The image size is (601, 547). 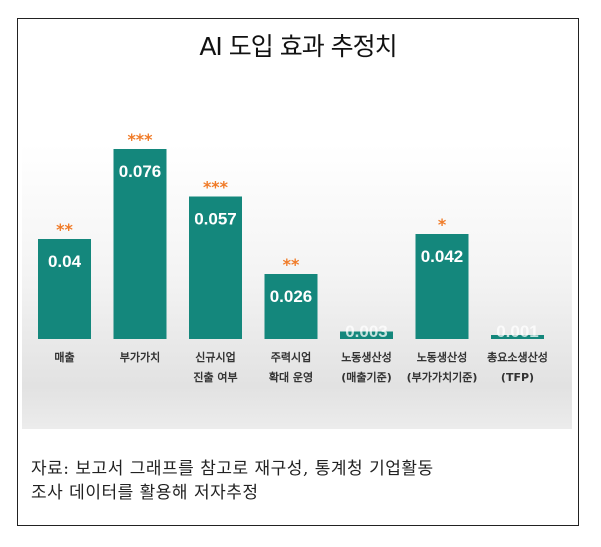 I want to click on category-label: (TFP), so click(x=517, y=377).